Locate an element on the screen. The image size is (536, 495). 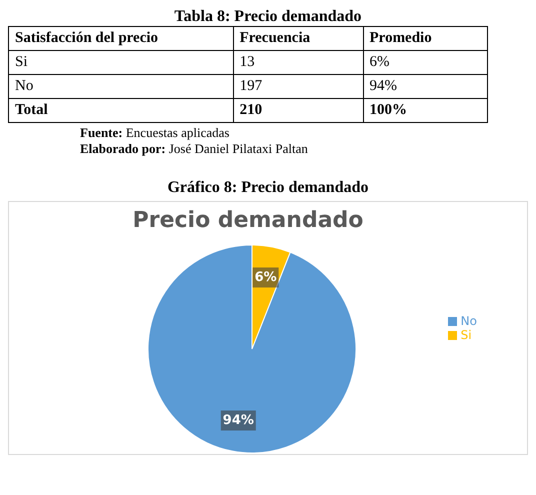
data-label: 94% is located at coordinates (238, 420).